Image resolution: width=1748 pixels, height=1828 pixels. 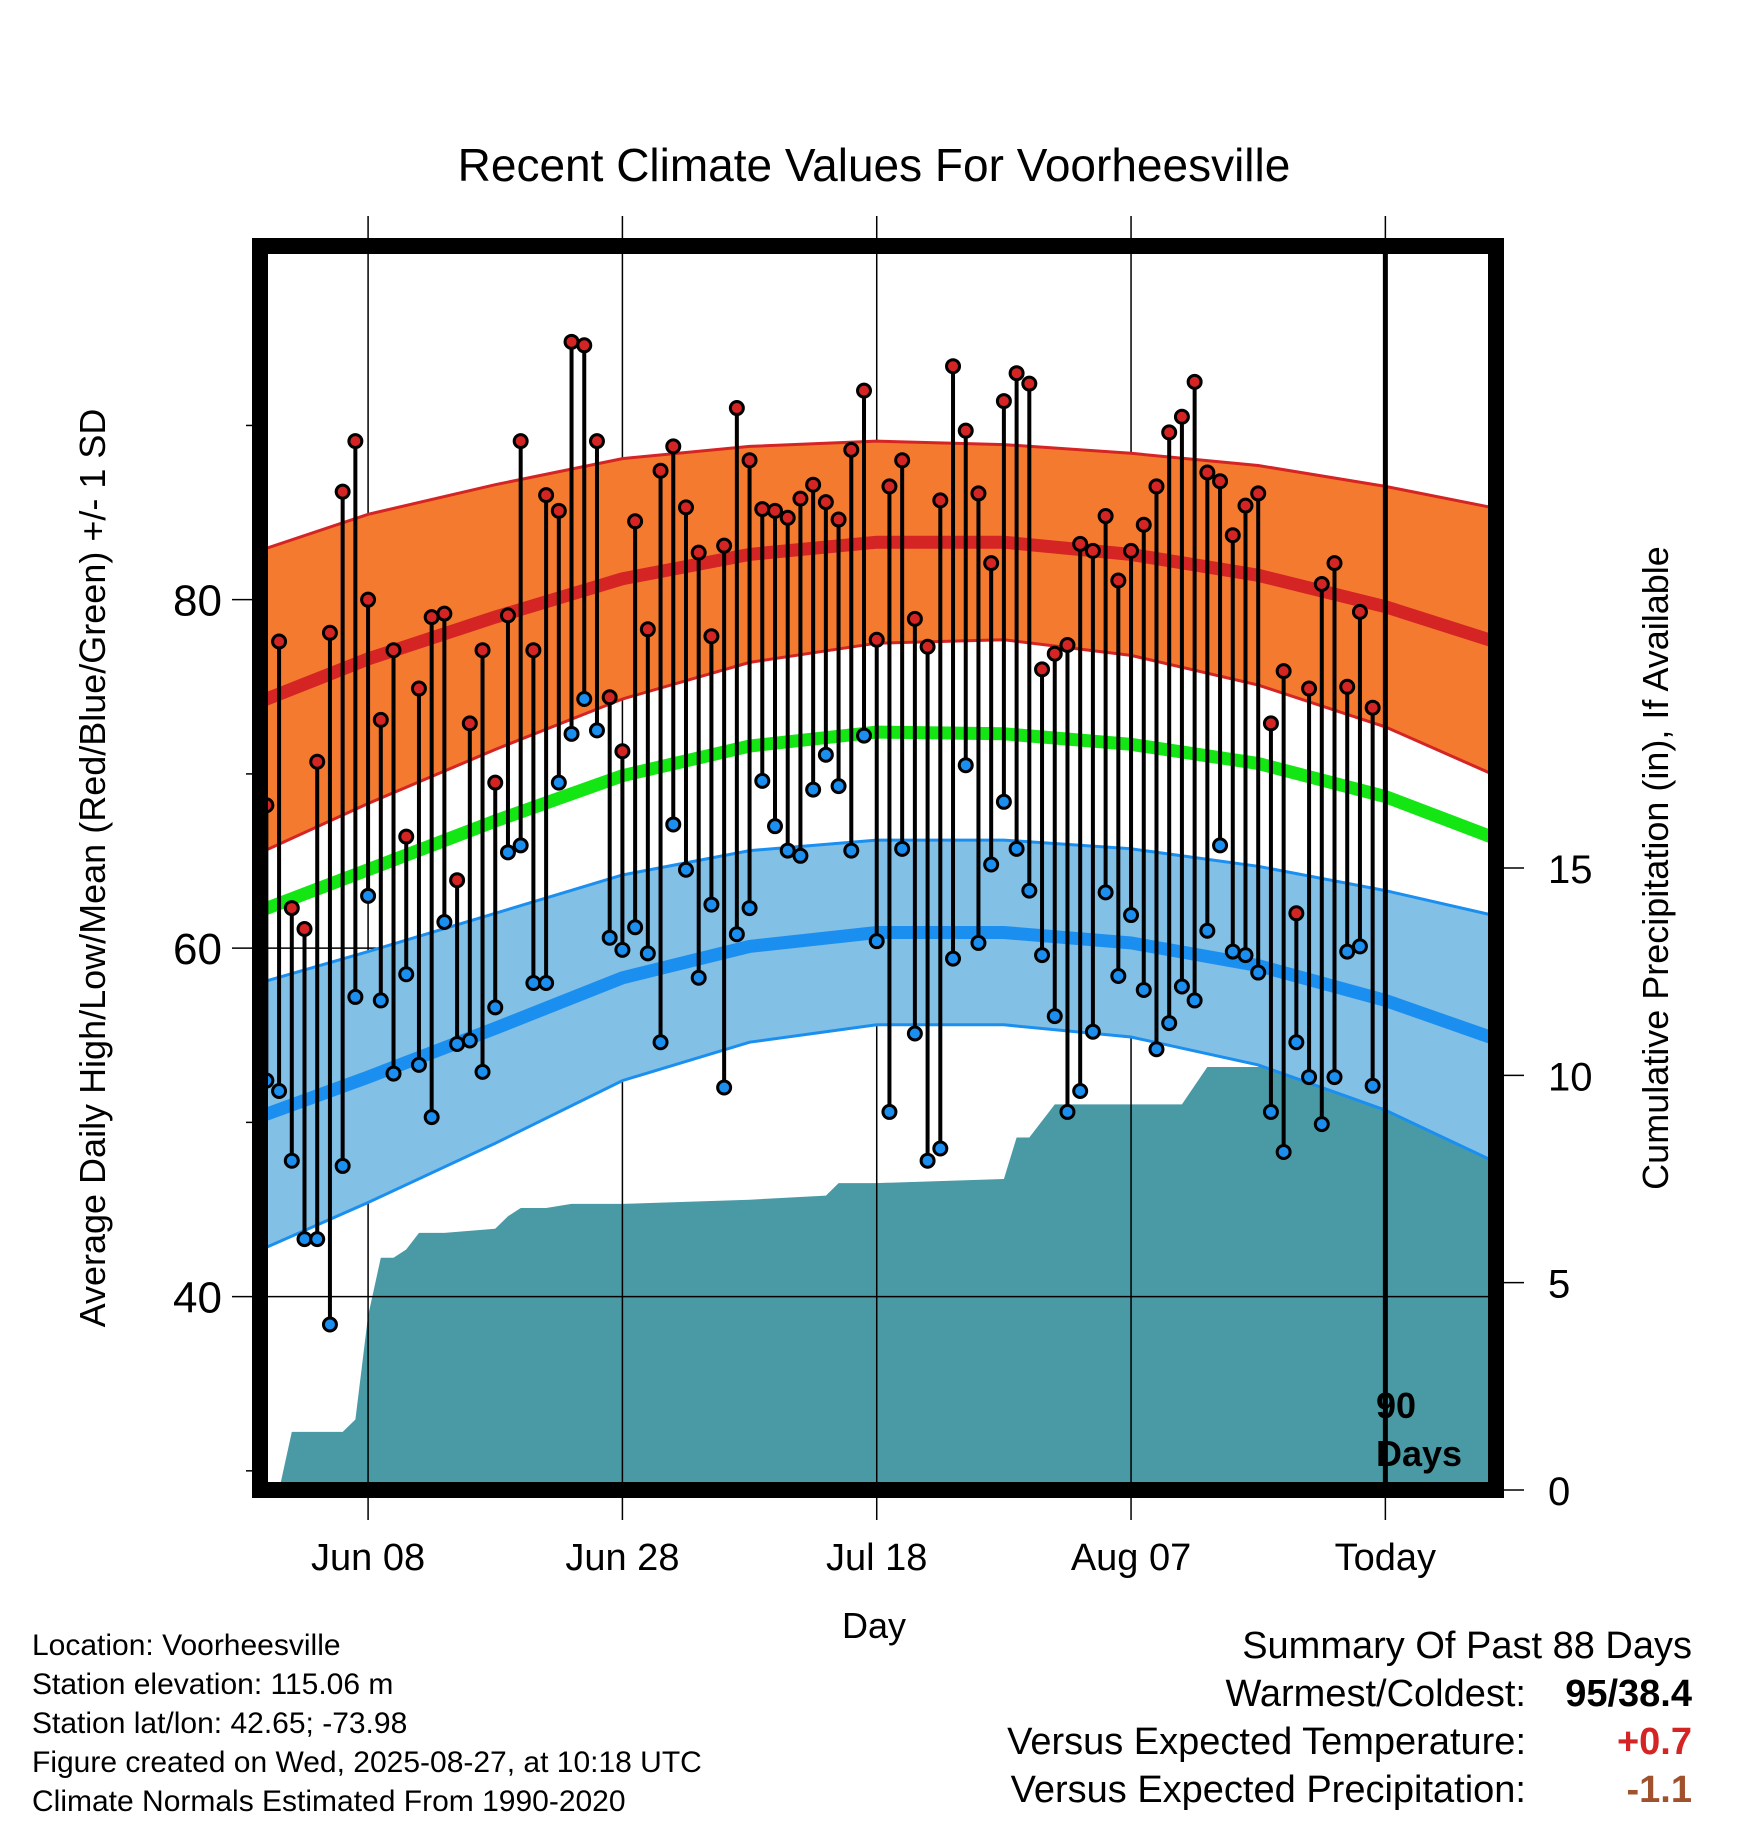 What do you see at coordinates (368, 1558) in the screenshot?
I see `x-tick-label: Jun 08` at bounding box center [368, 1558].